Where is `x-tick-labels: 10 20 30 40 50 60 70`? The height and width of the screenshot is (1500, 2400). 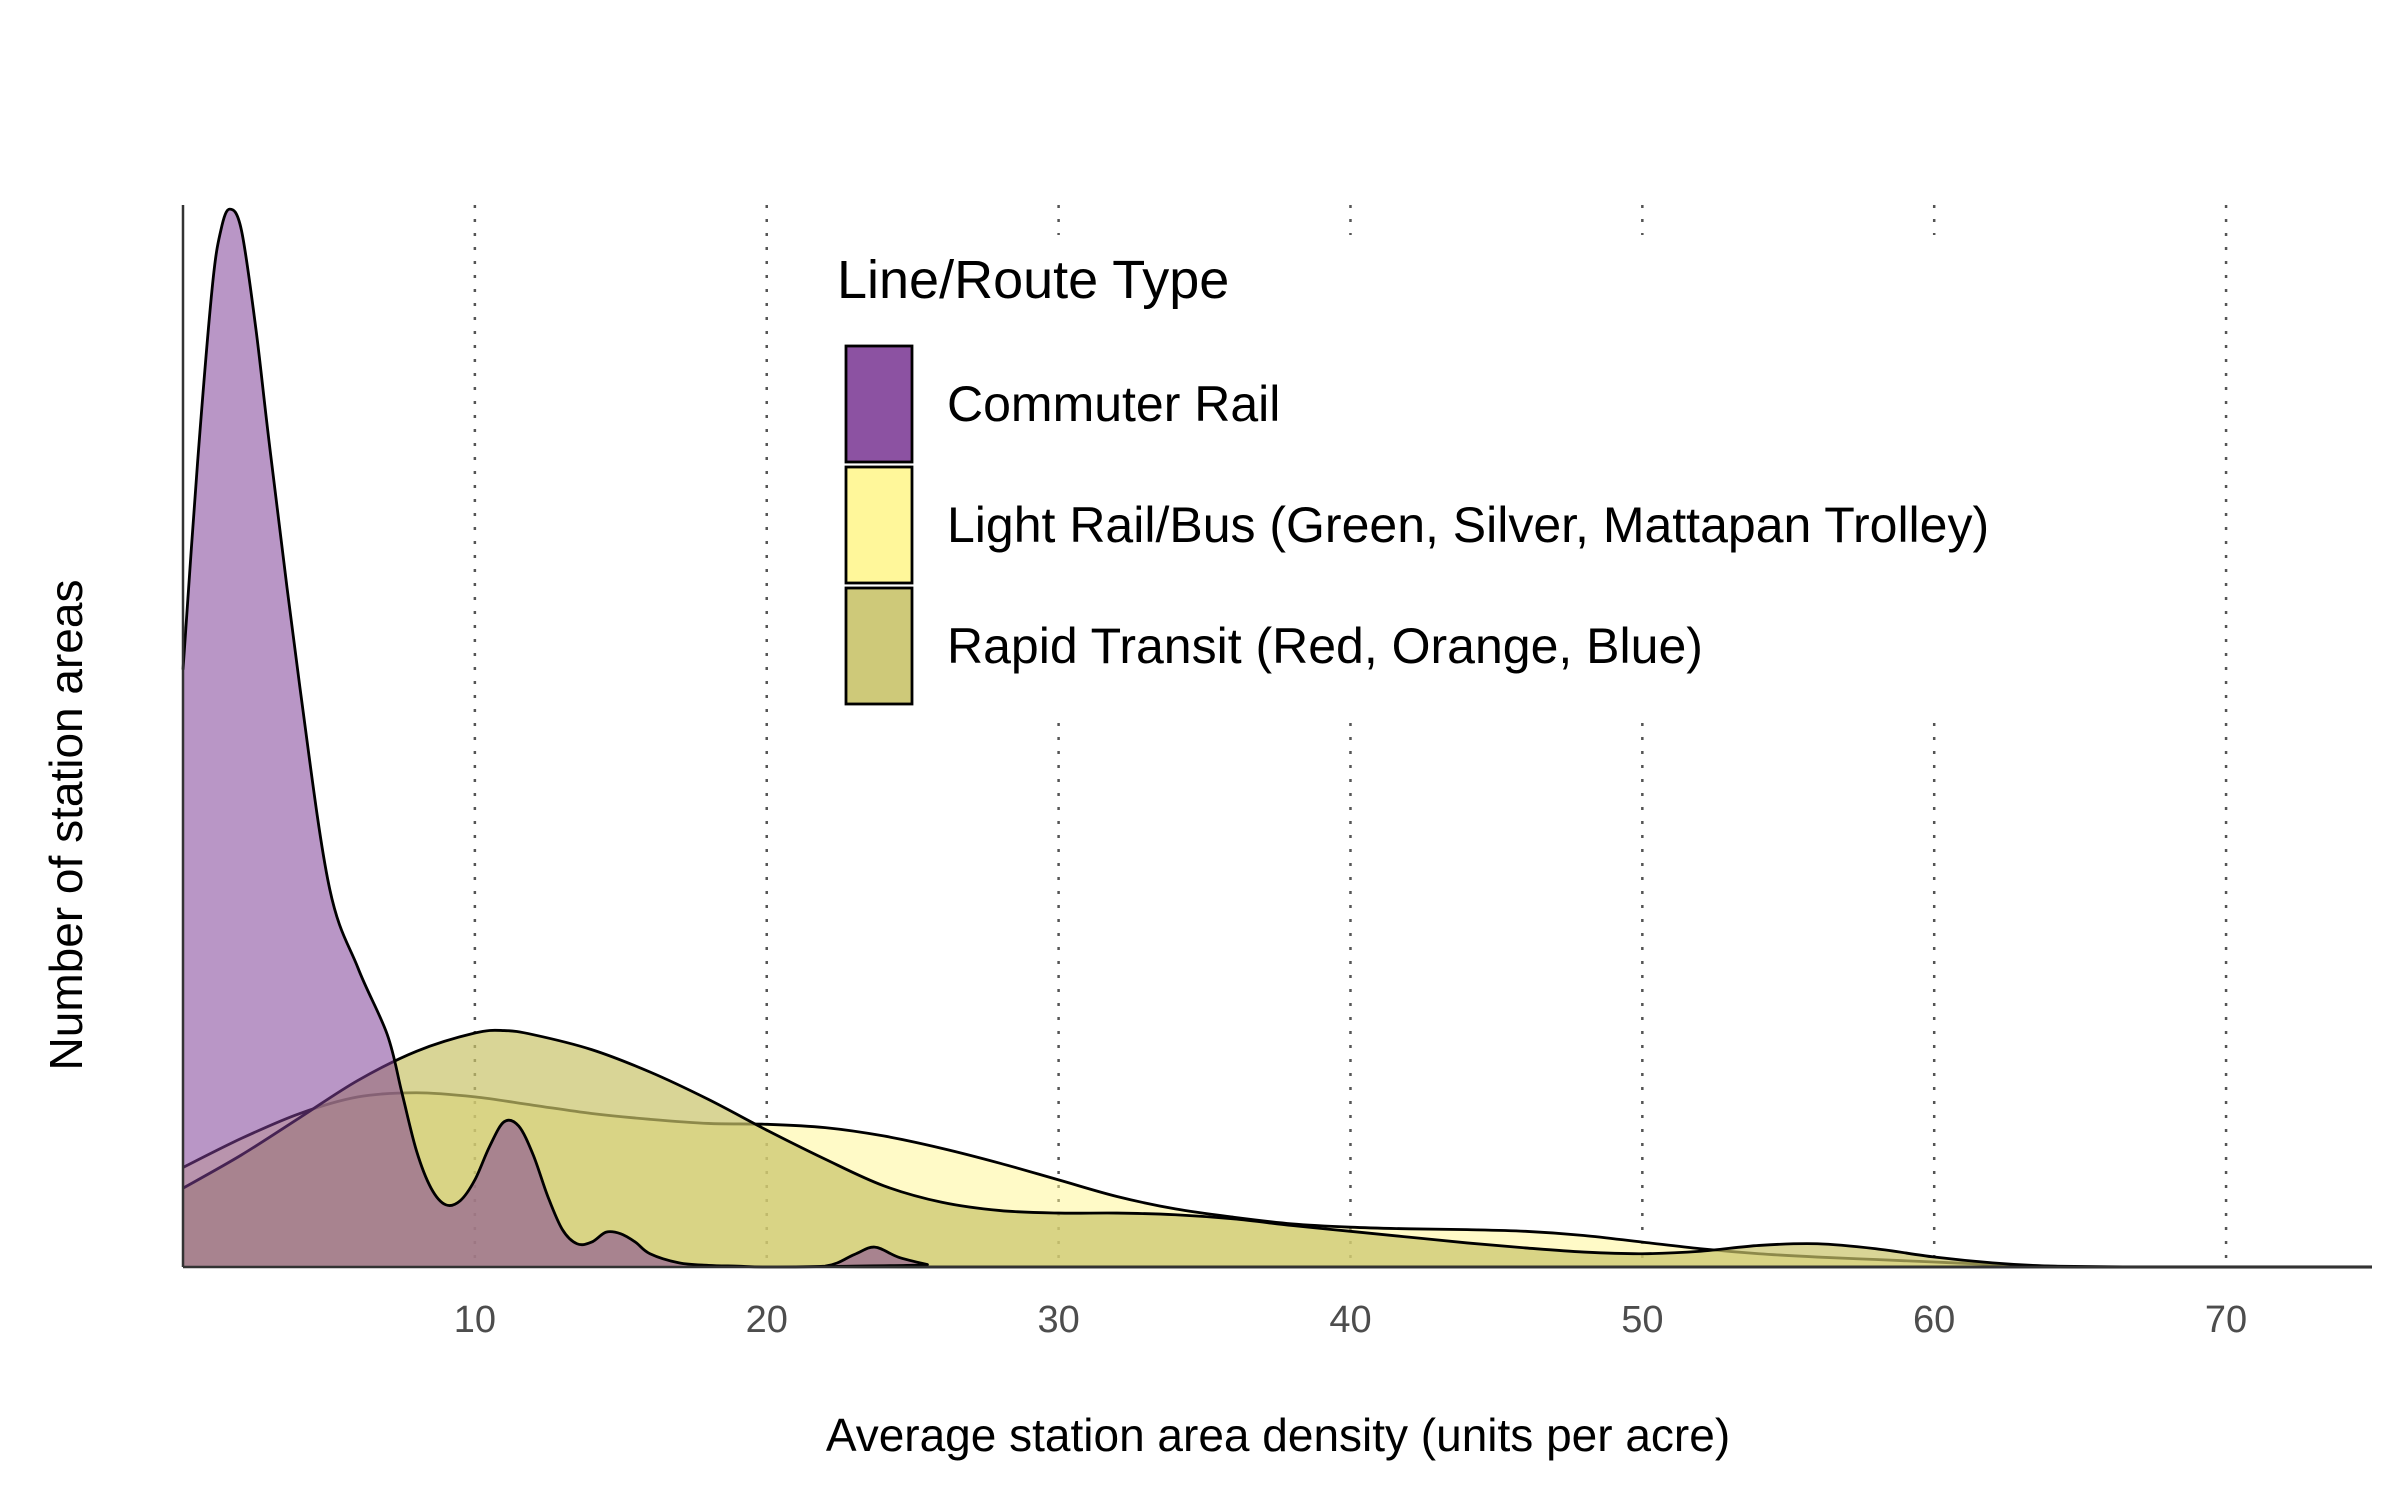
x-tick-labels: 10 20 30 40 50 60 70 is located at coordinates (1350, 1320).